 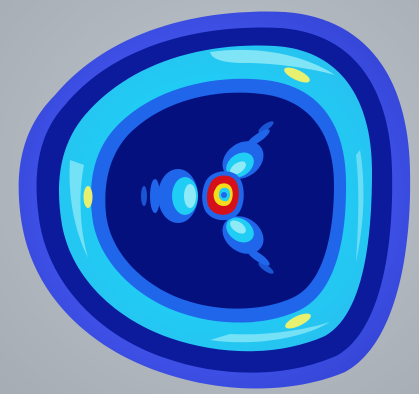 I want to click on central-core, so click(x=223, y=196).